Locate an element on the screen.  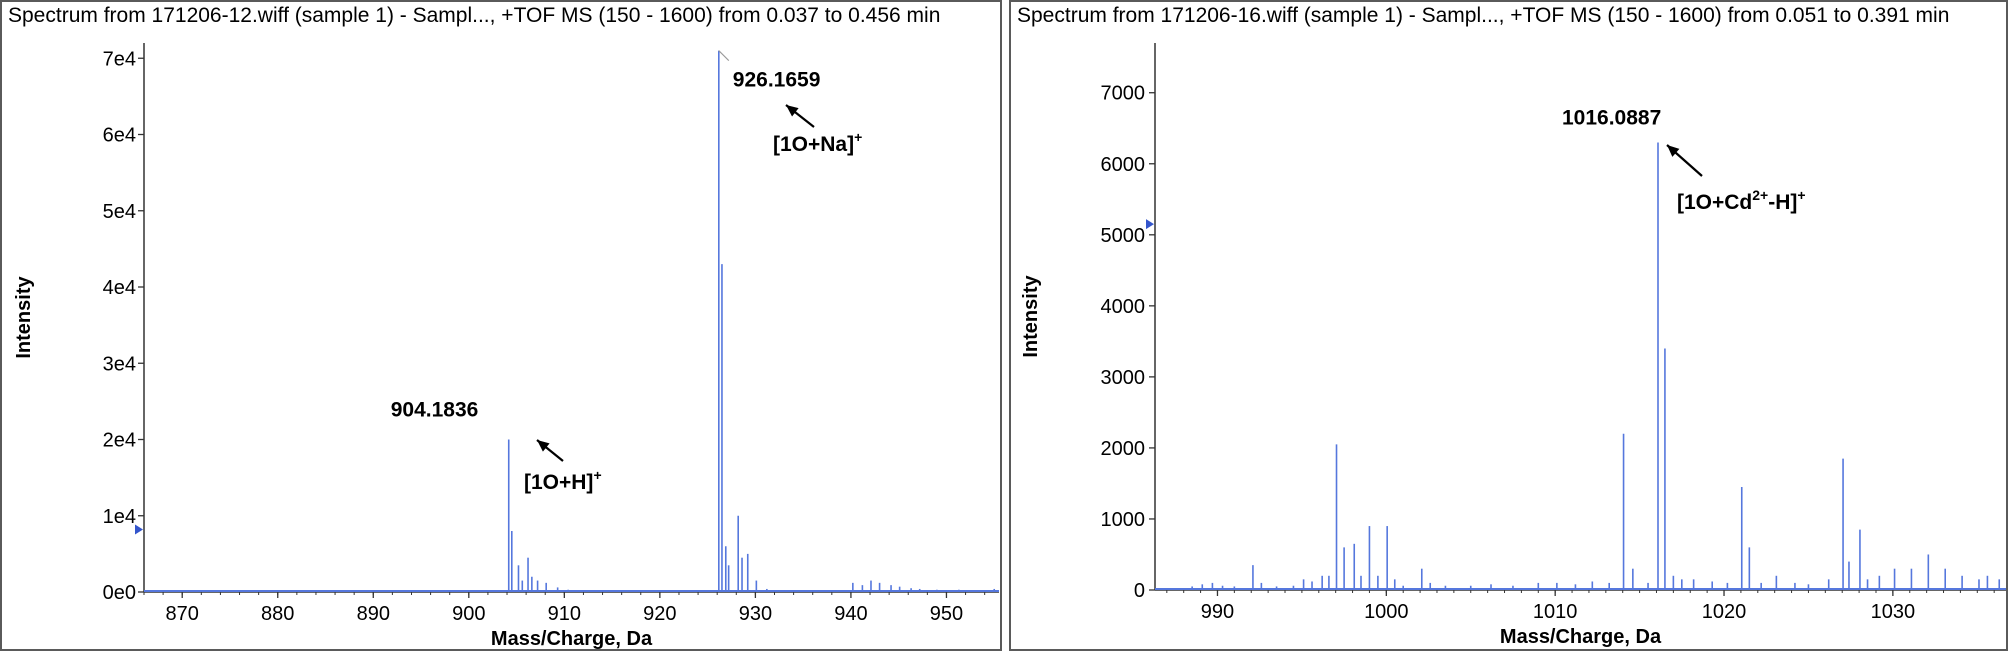
x-tick-label: 940 is located at coordinates (850, 614).